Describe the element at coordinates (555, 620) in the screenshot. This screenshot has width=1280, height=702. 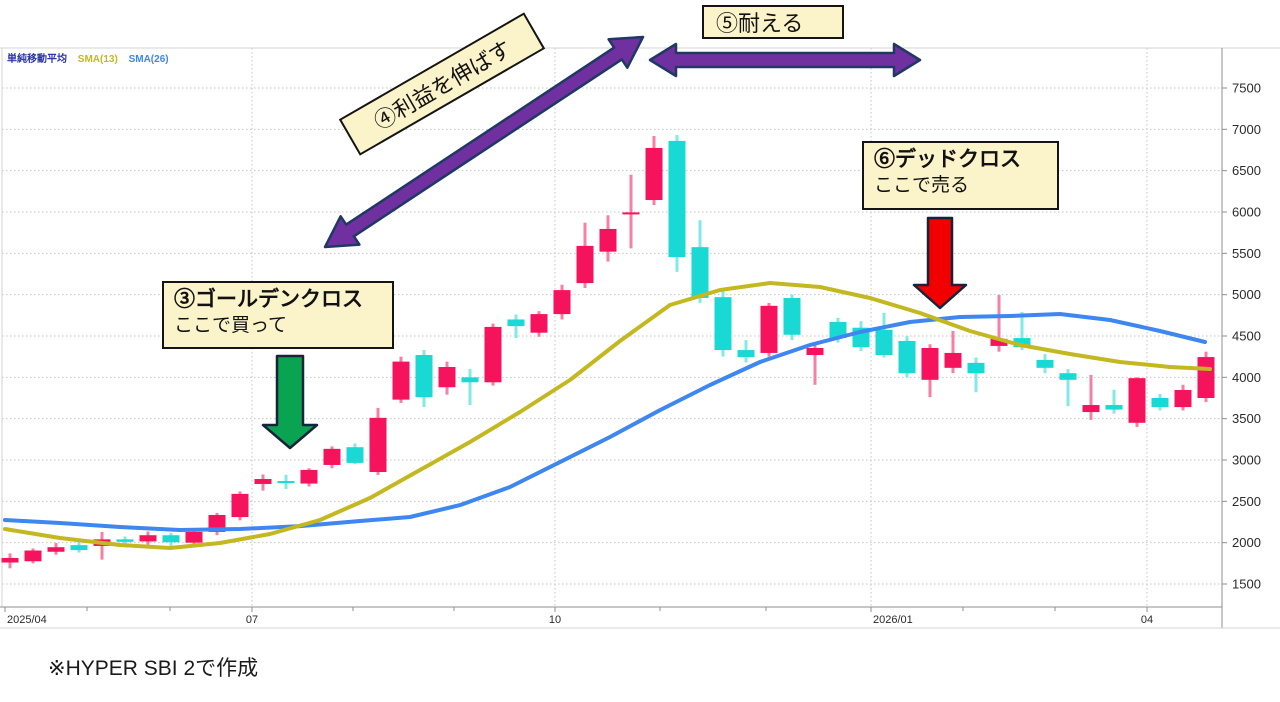
I see `svg-text: 10` at that location.